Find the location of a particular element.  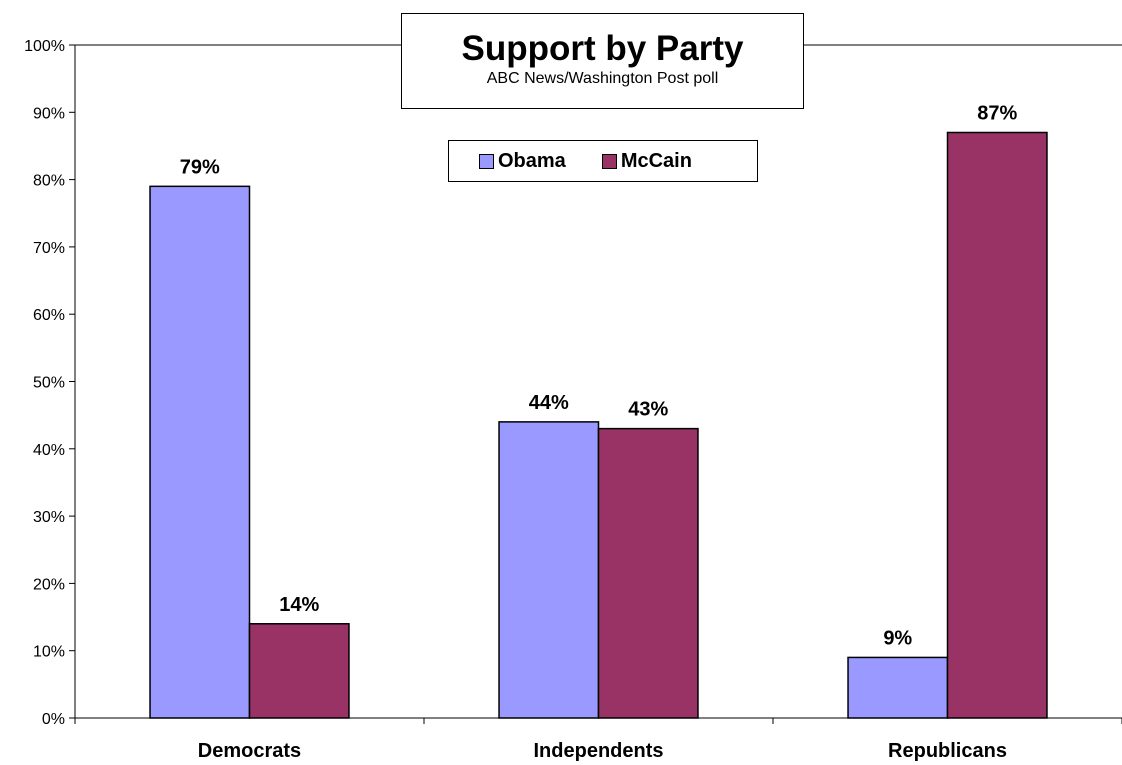

y-tick-label: 80% is located at coordinates (49, 181).